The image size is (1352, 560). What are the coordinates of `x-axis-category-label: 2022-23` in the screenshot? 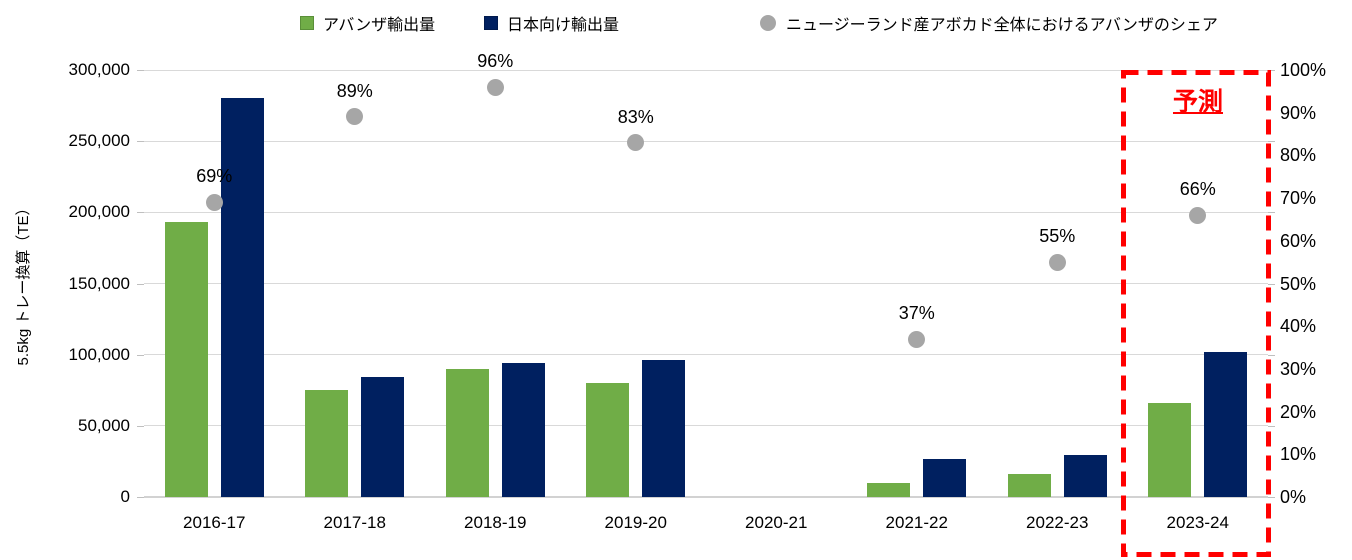 It's located at (1057, 522).